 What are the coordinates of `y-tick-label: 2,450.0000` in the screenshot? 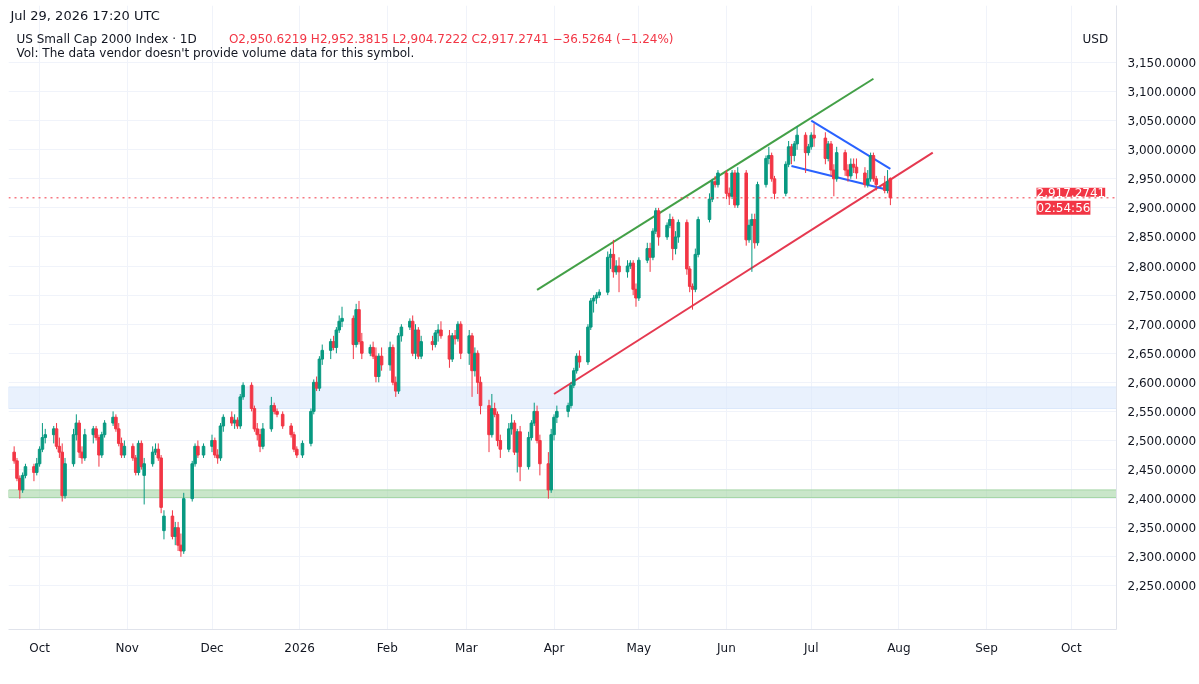 It's located at (1162, 470).